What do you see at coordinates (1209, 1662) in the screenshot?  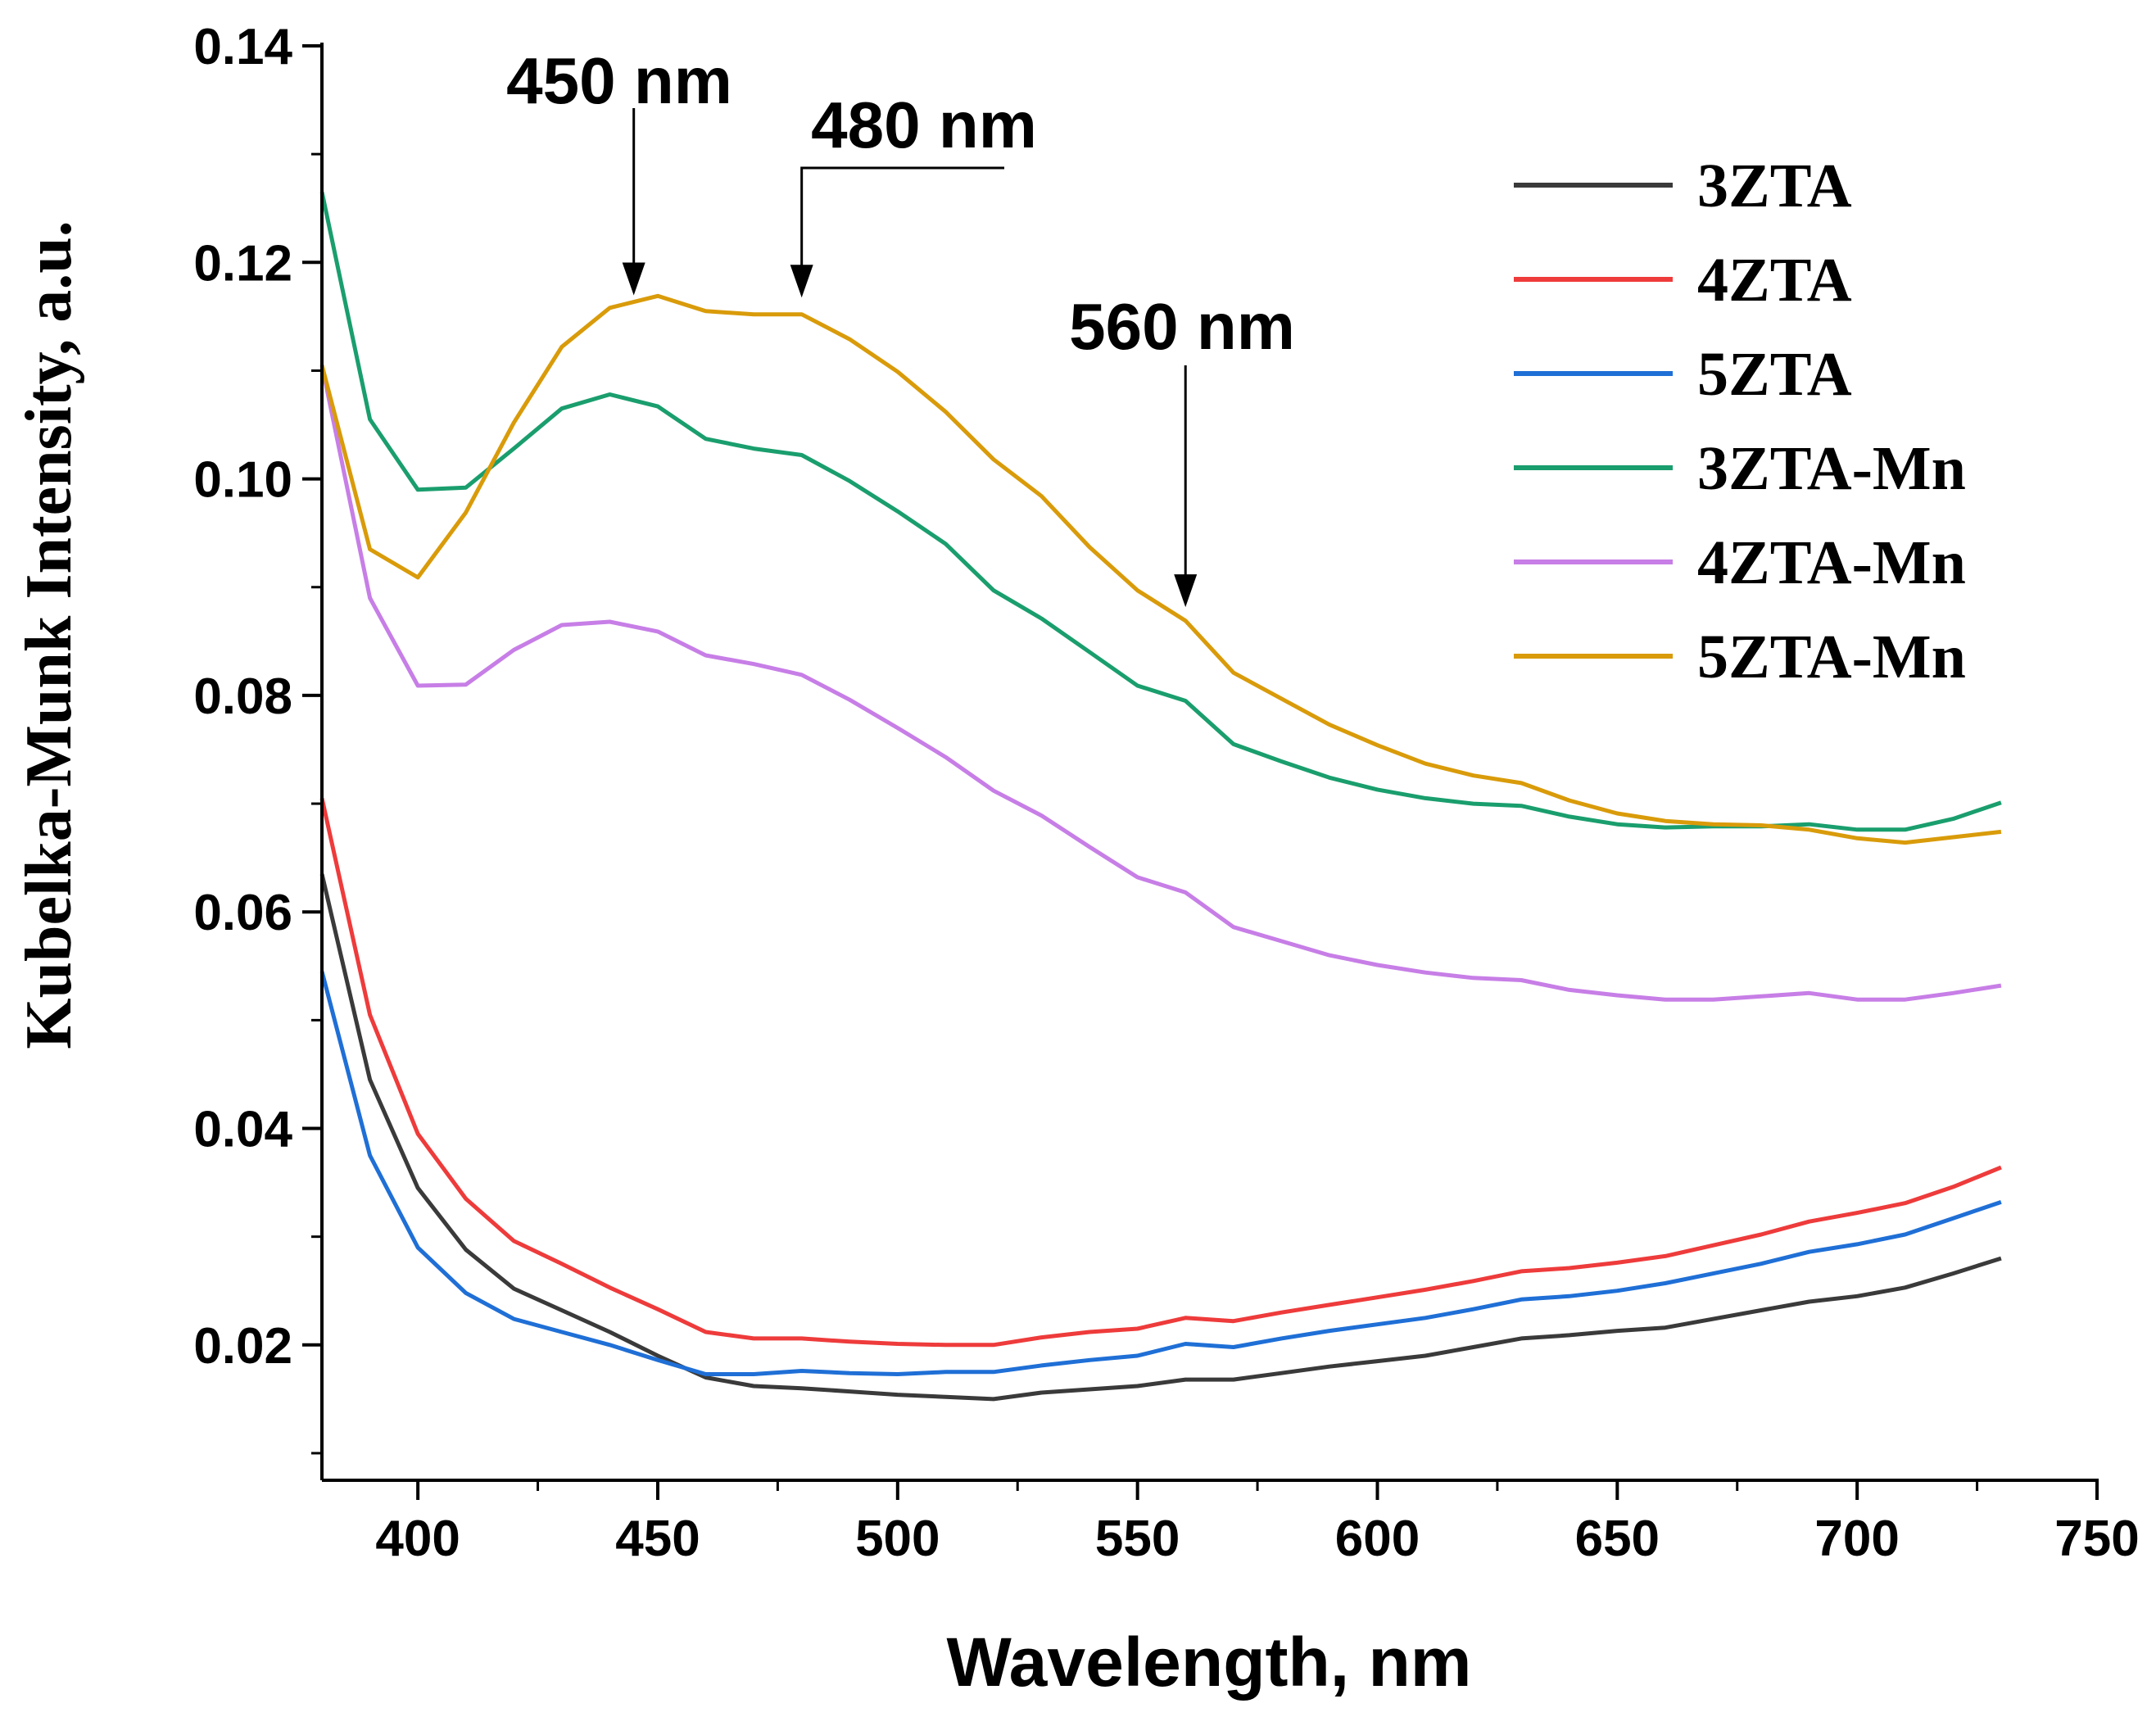 I see `x-axis-title: Wavelength, nm` at bounding box center [1209, 1662].